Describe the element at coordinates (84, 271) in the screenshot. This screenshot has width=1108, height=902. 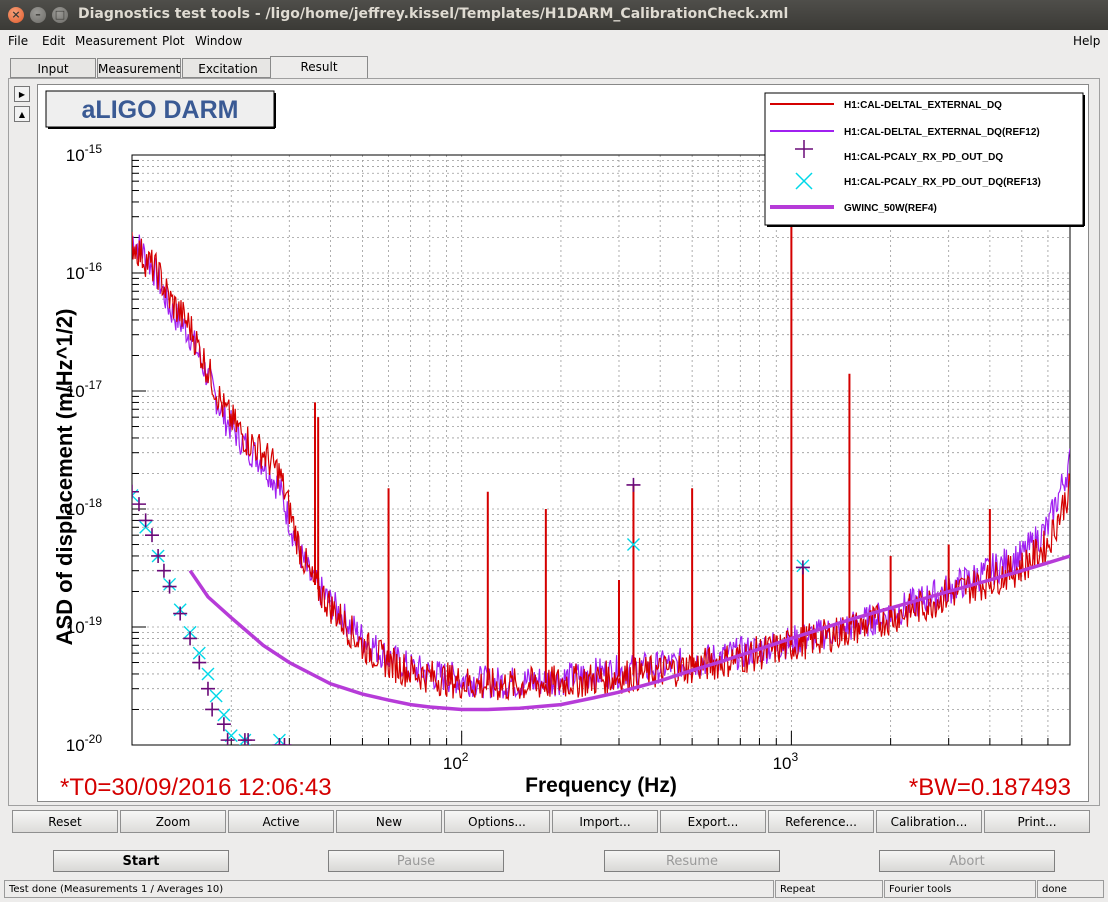
I see `y-tick-label: 10-16` at that location.